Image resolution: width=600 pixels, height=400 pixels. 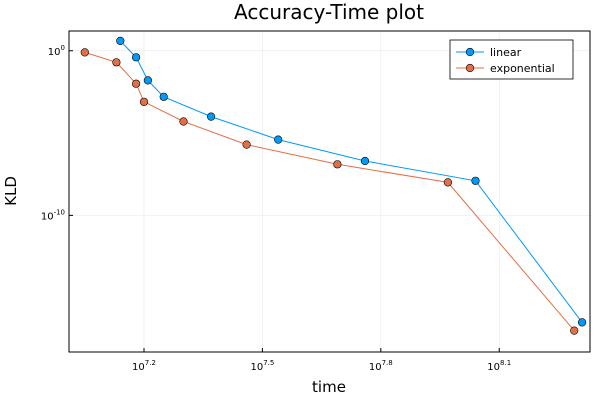 I want to click on legend: linear exponential, so click(x=511, y=59).